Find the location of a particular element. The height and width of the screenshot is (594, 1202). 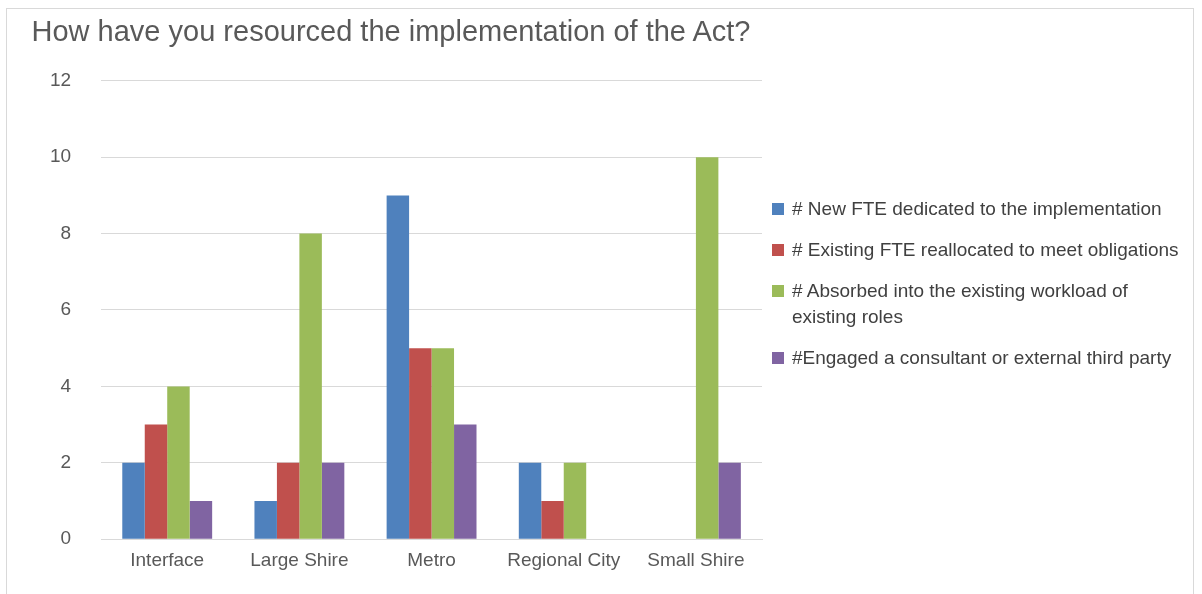

legend-label: #Engaged a consultant or external third party is located at coordinates (982, 358).